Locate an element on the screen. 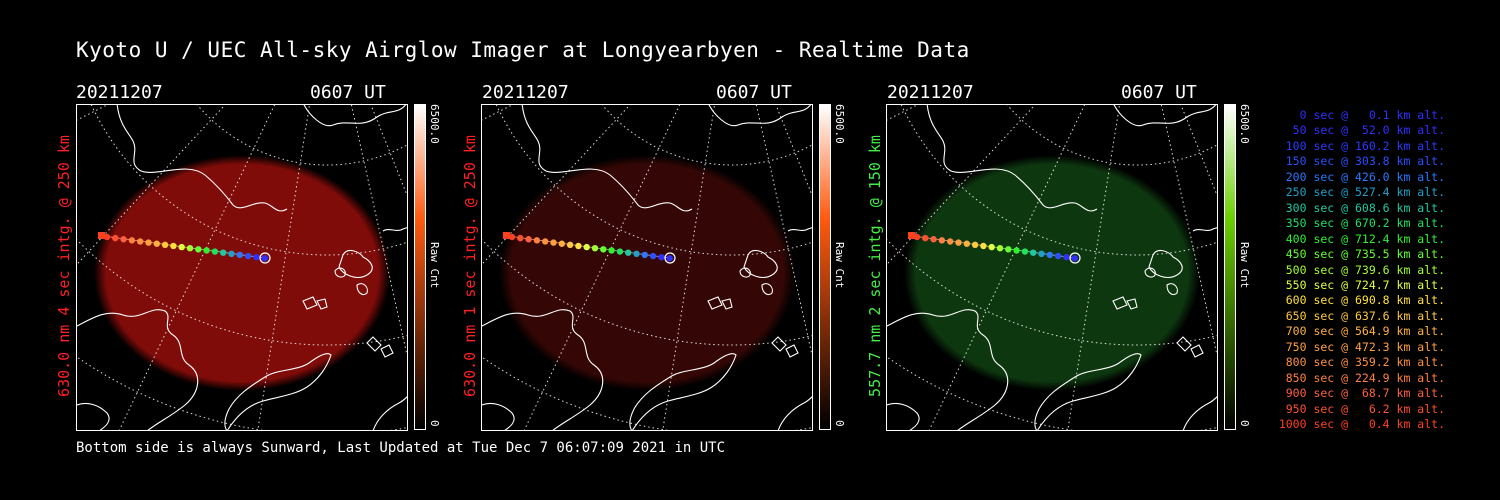 This screenshot has width=1500, height=500. panel-1-time: 0607 UT is located at coordinates (348, 92).